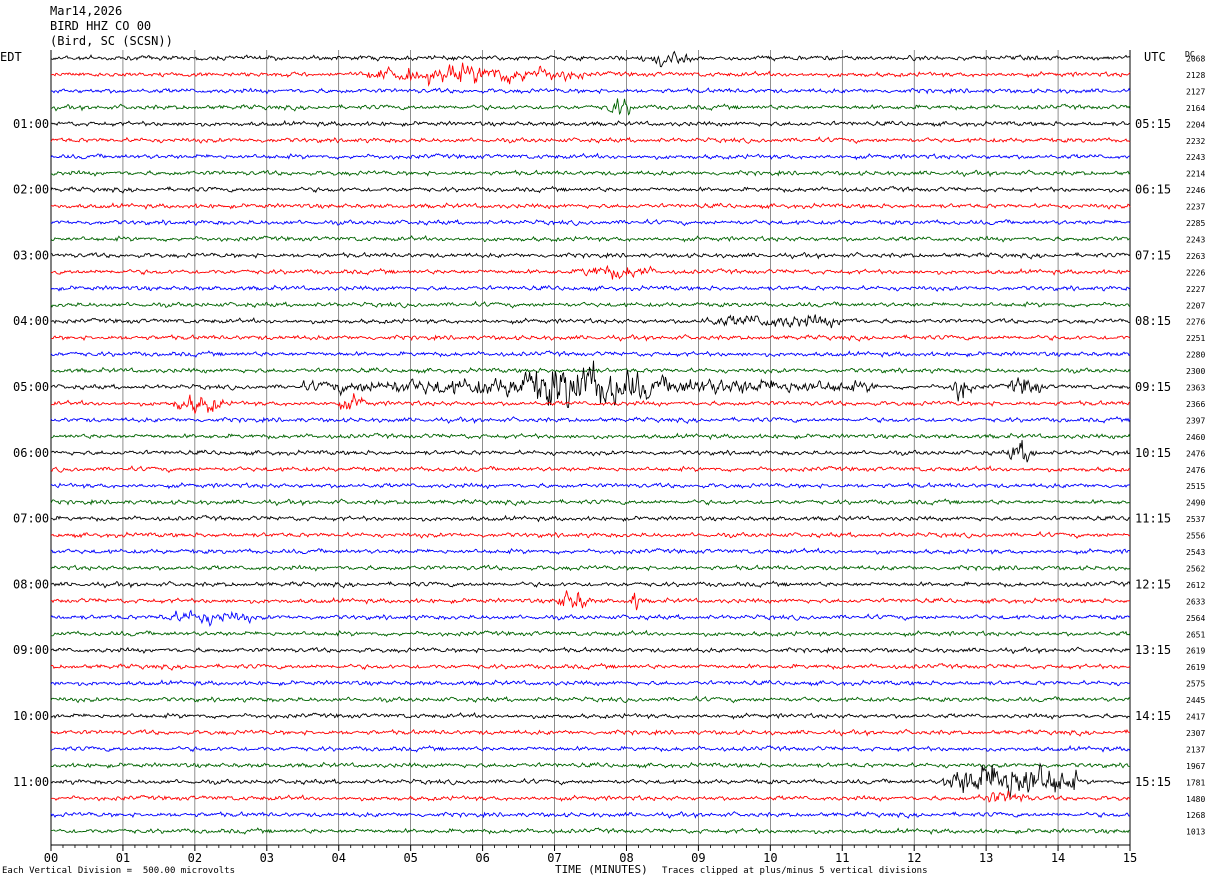 The width and height of the screenshot is (1210, 886). Describe the element at coordinates (1195, 256) in the screenshot. I see `dc-offset-label: 2263` at that location.